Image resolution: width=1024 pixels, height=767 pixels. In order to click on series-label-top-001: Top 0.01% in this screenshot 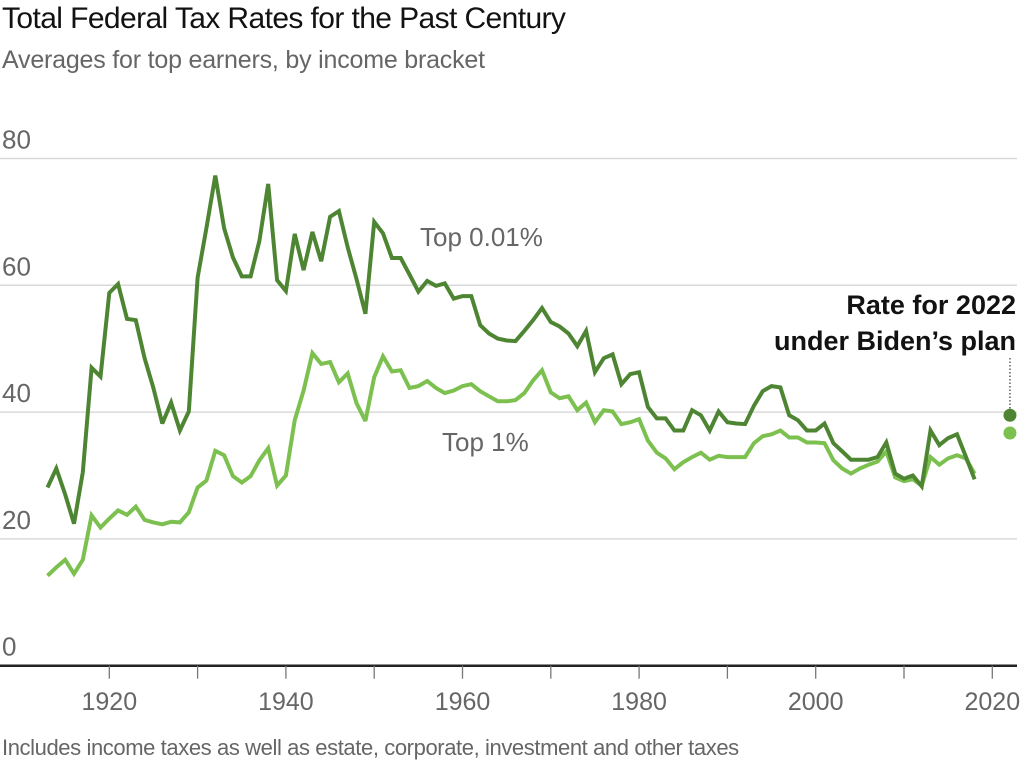, I will do `click(481, 237)`.